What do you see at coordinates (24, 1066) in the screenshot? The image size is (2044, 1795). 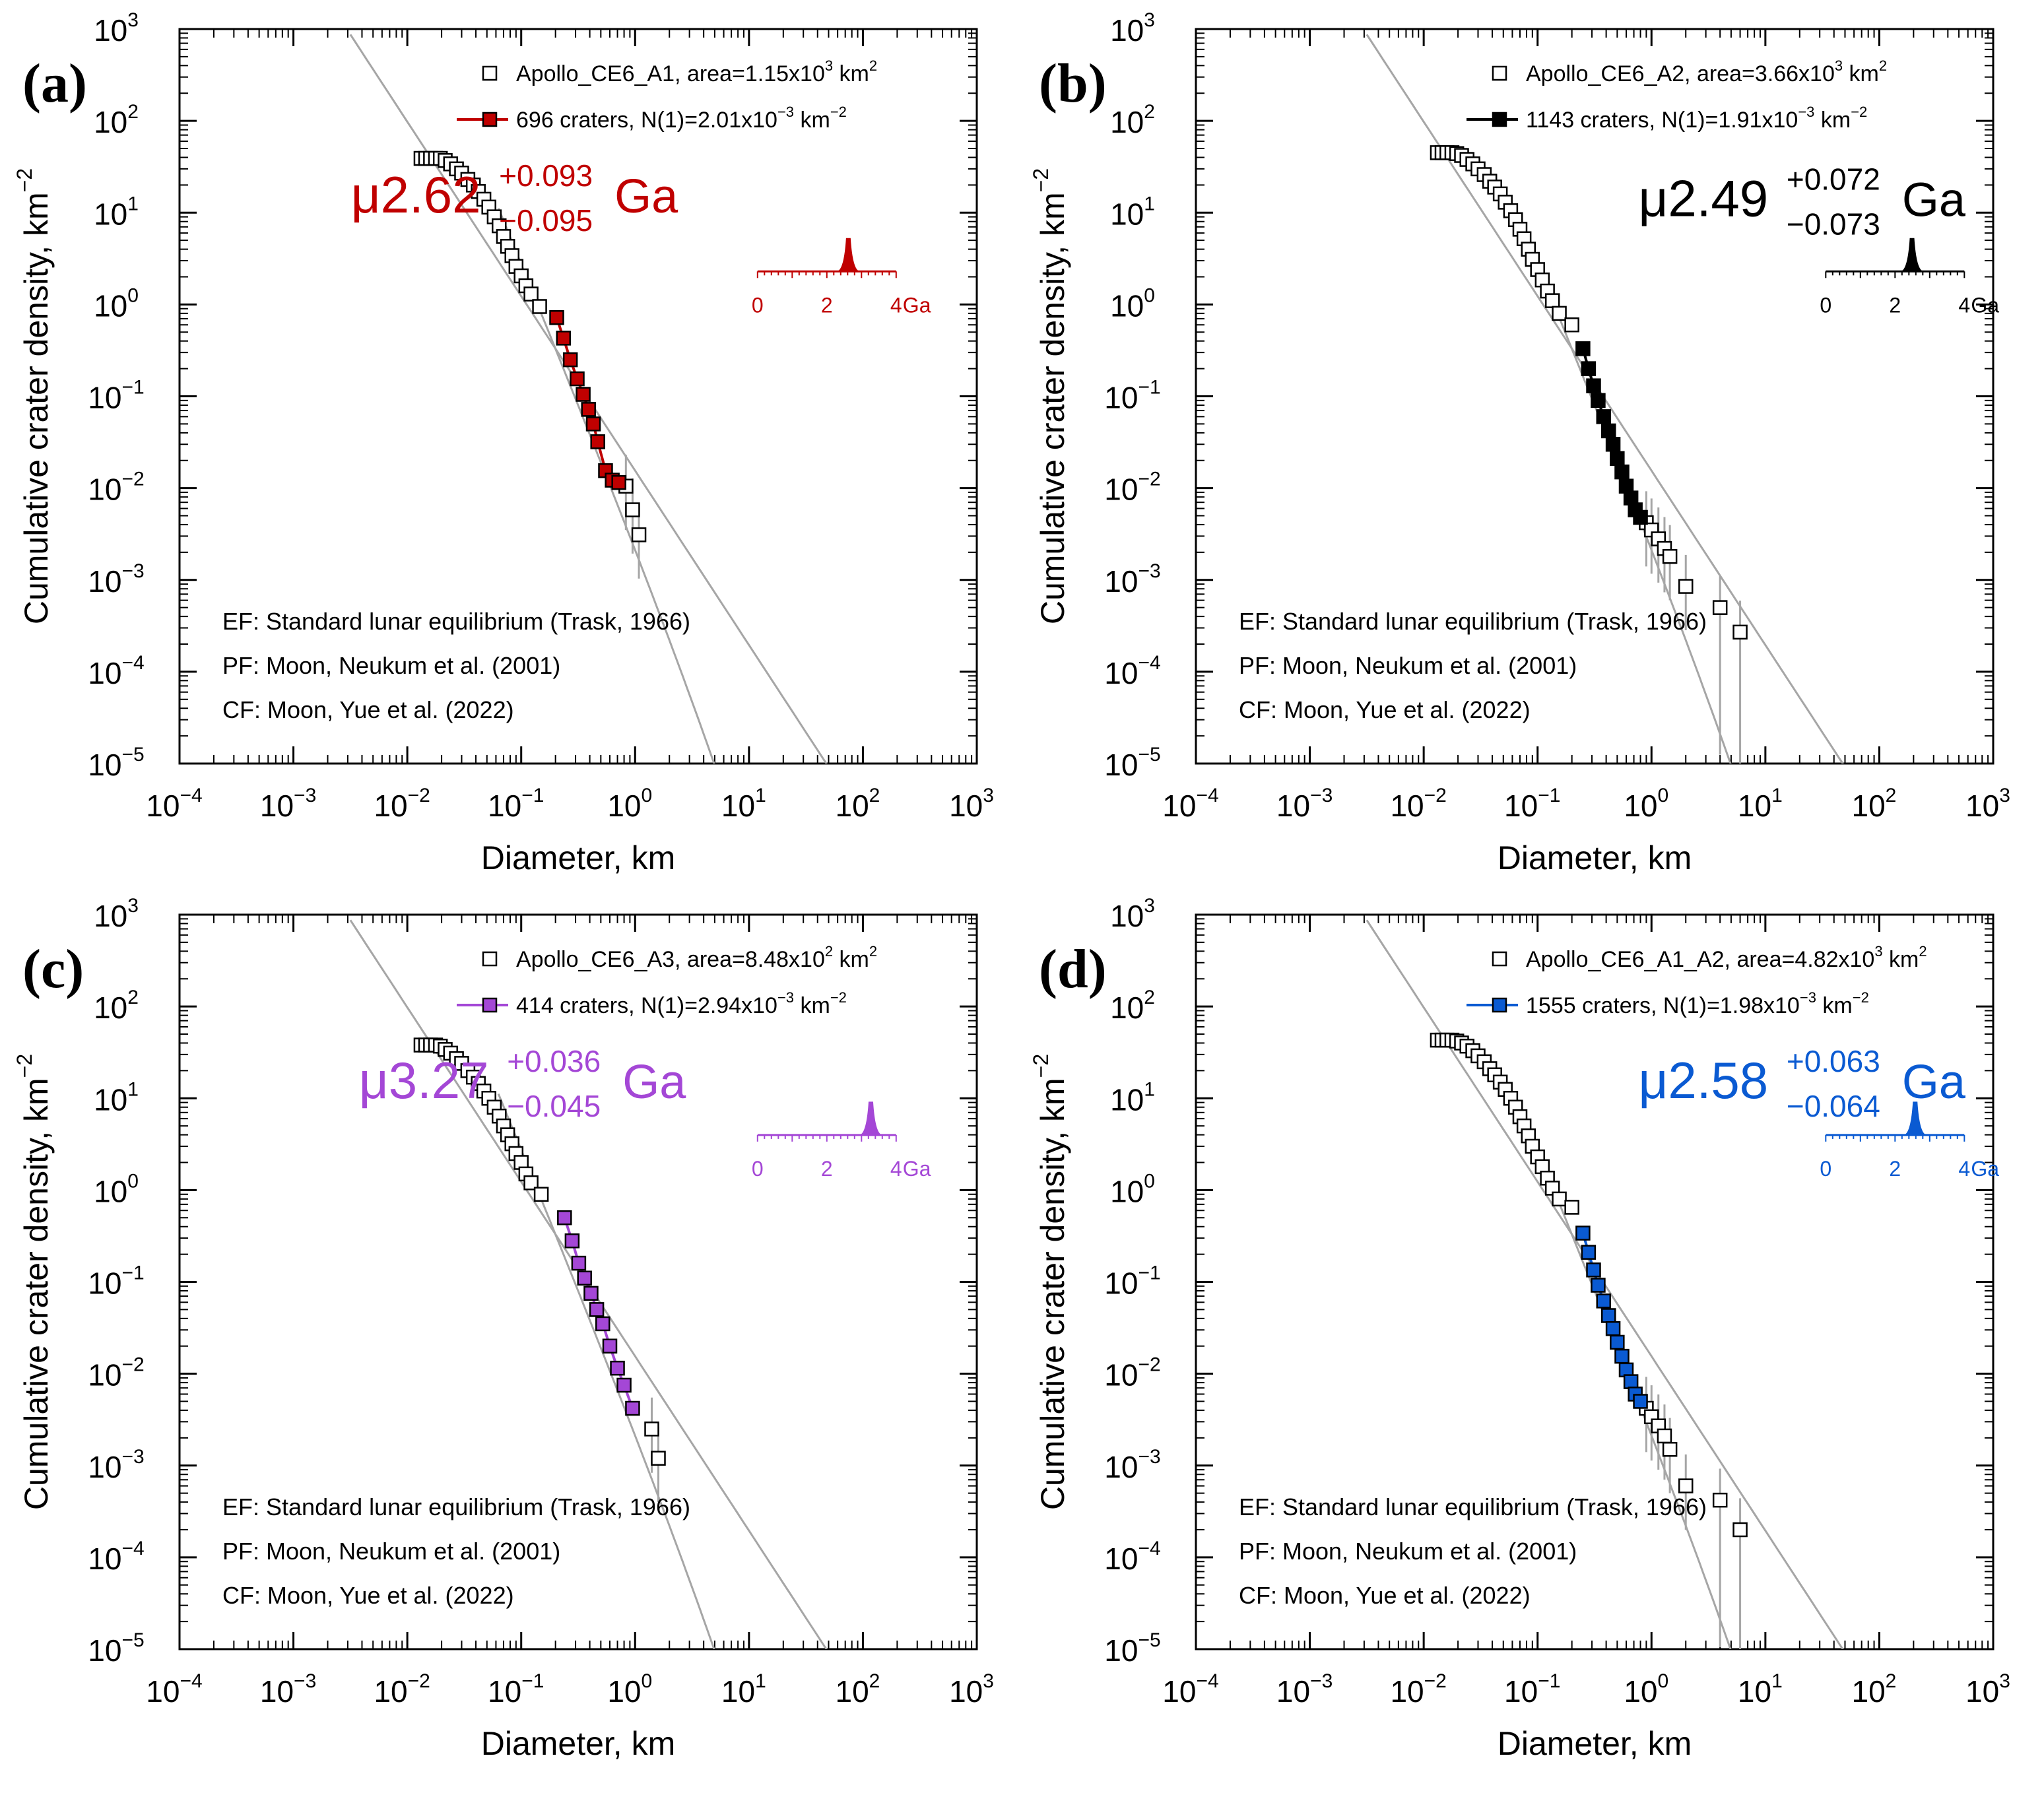 I see `y-axis-title-exponent: −2` at bounding box center [24, 1066].